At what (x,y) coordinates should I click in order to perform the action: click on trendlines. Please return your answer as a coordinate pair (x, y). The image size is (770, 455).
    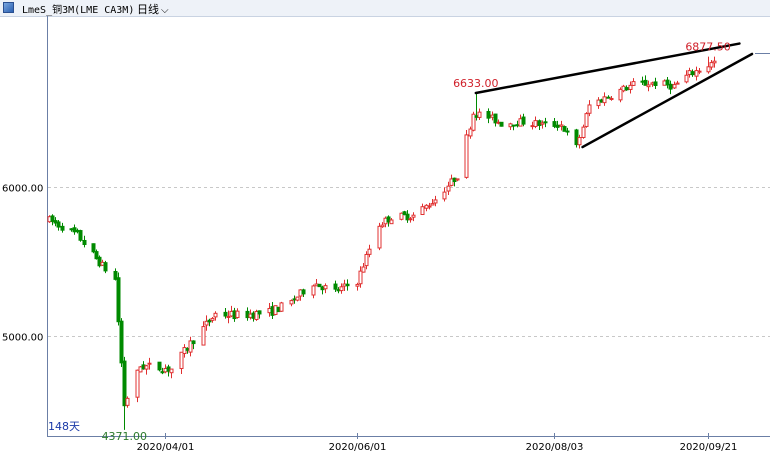
    Looking at the image, I should click on (614, 95).